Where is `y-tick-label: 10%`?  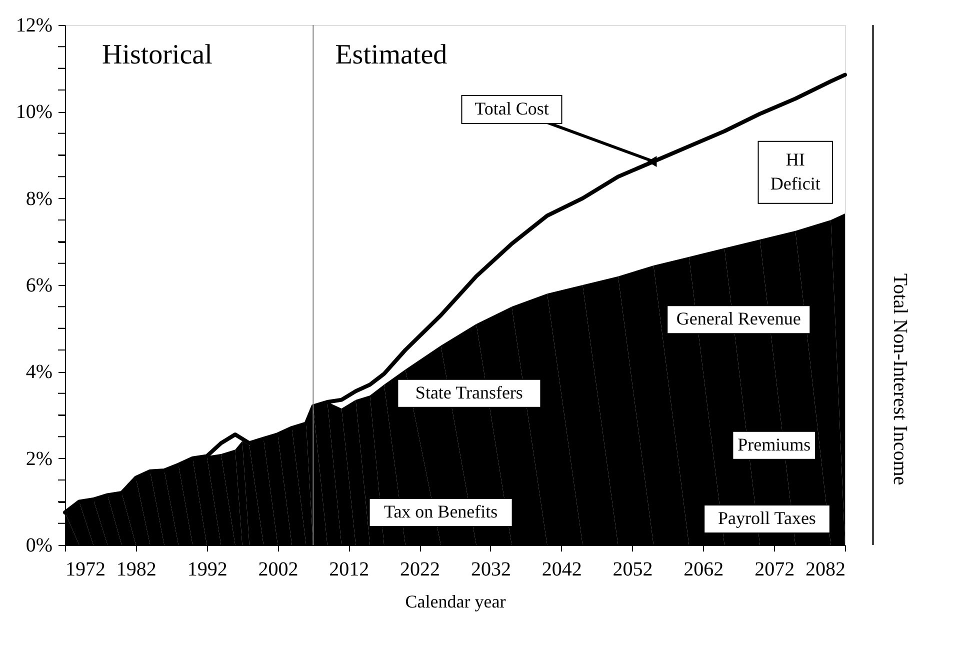 y-tick-label: 10% is located at coordinates (34, 112).